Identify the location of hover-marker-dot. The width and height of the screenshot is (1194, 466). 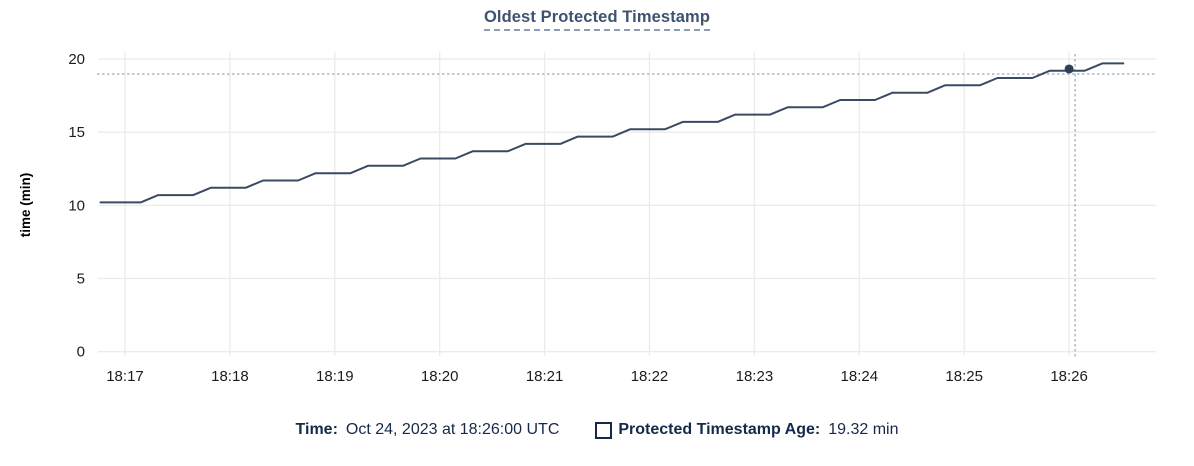
(1069, 69).